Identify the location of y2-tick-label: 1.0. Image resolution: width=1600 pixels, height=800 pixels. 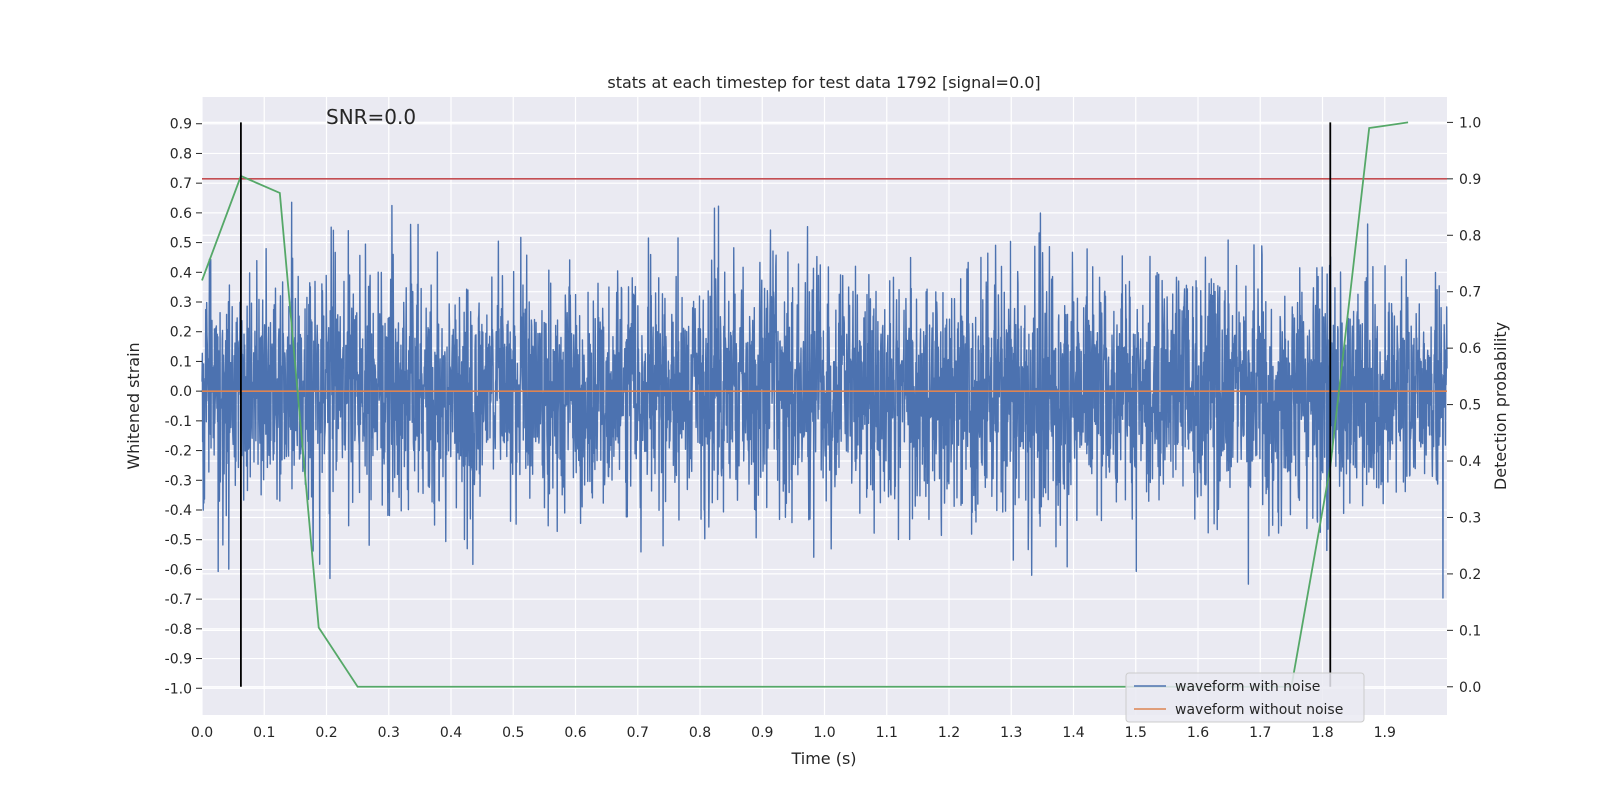
(1470, 123).